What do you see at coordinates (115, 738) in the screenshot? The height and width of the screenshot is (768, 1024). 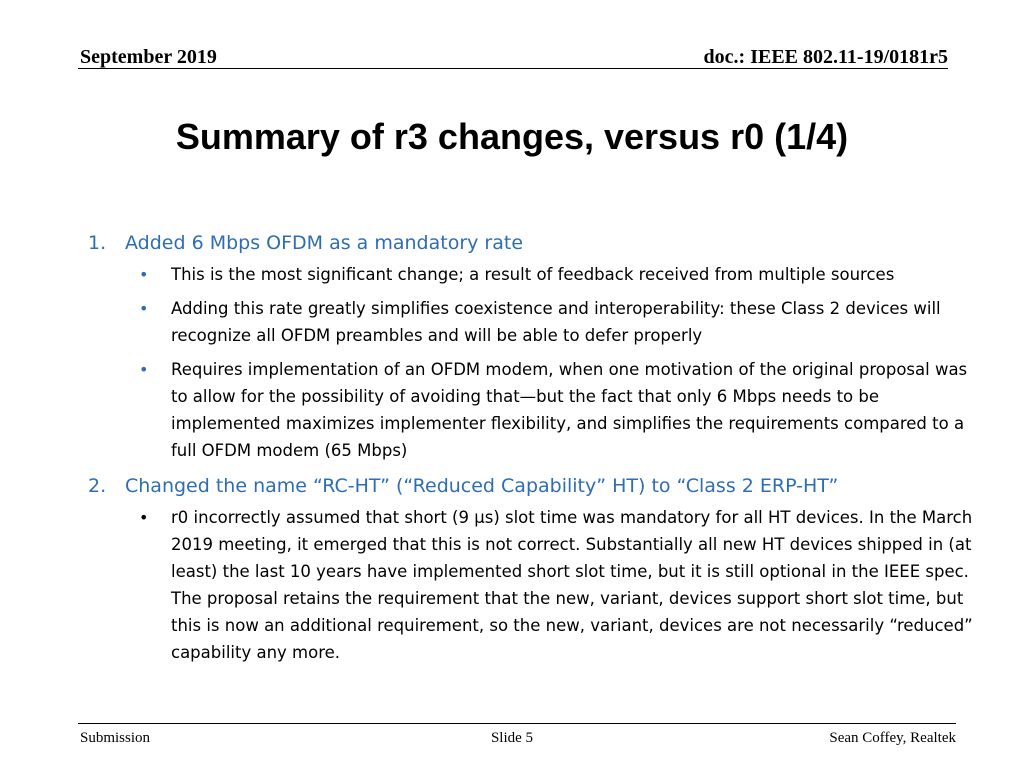 I see `footer-submission: Submission` at bounding box center [115, 738].